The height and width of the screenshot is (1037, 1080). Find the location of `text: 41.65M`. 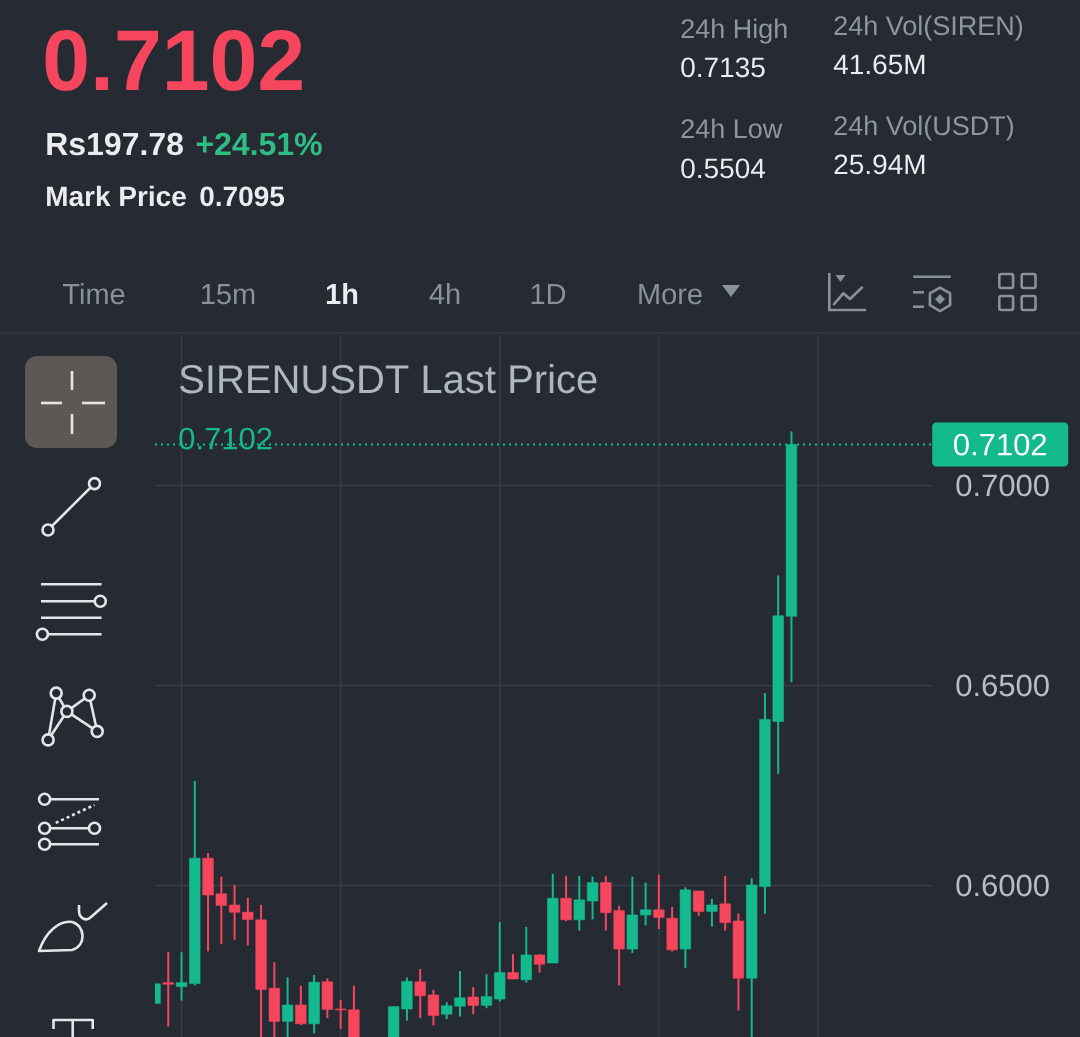

text: 41.65M is located at coordinates (879, 64).